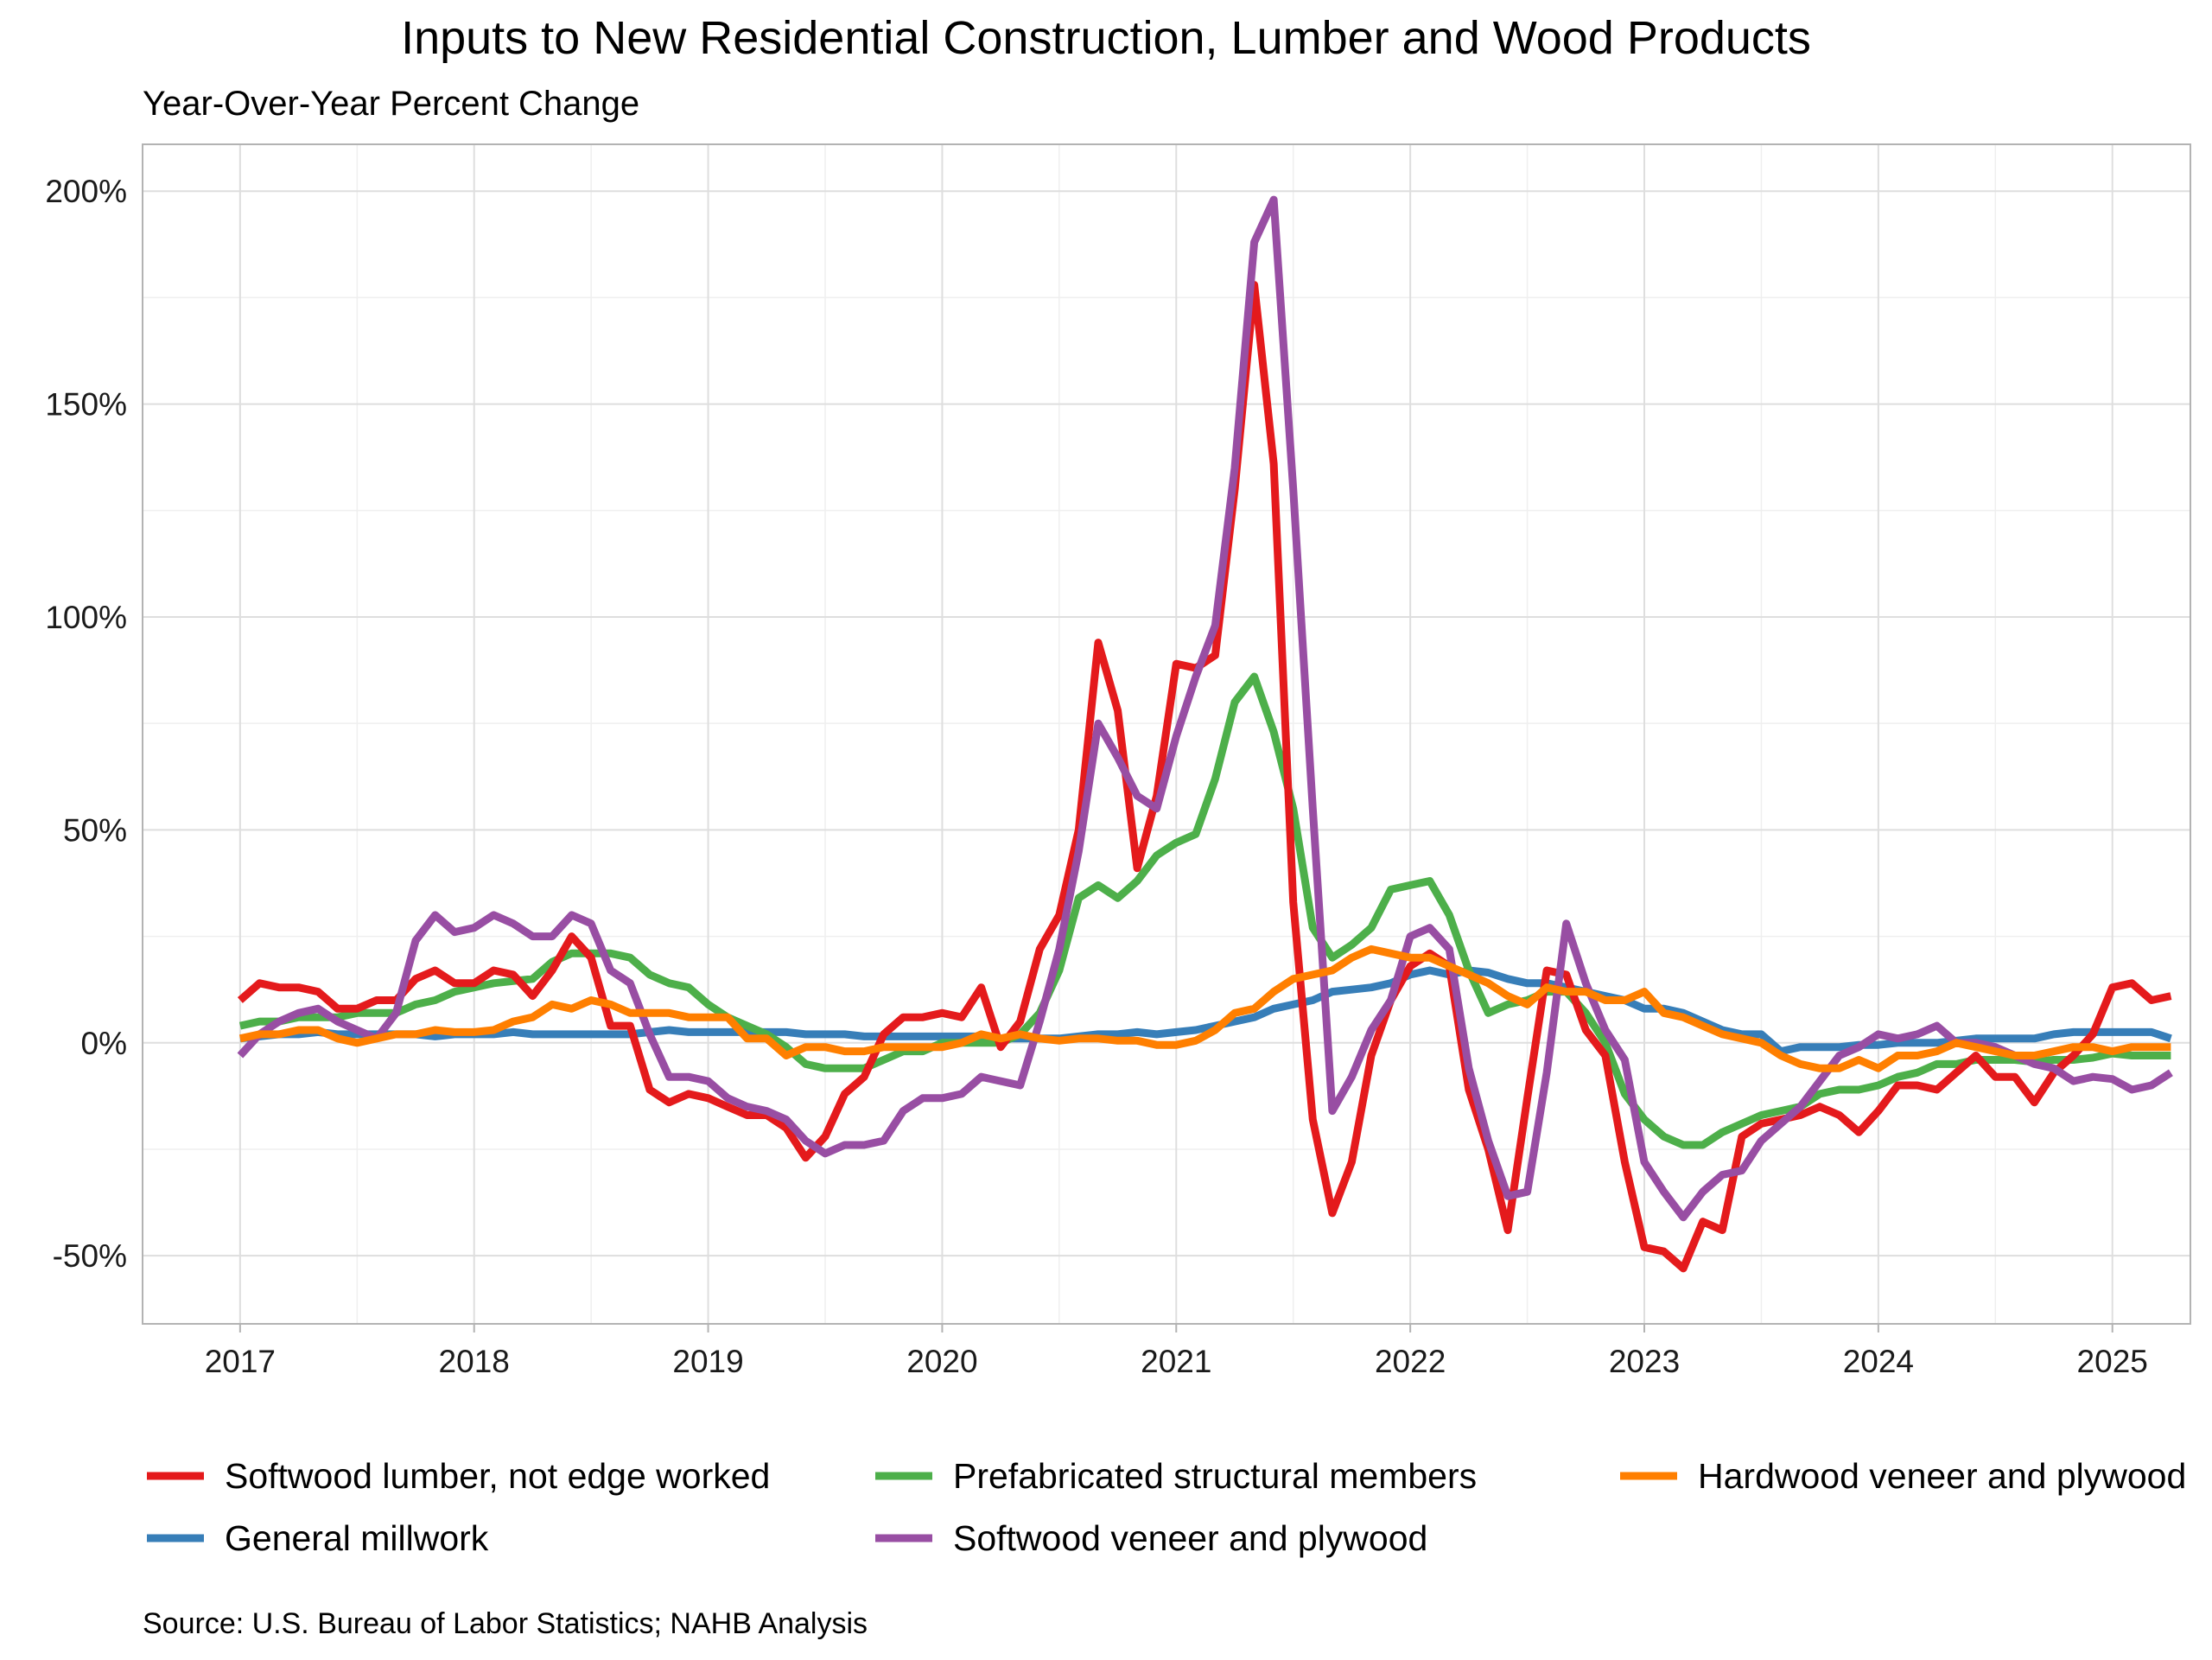 The height and width of the screenshot is (1660, 2212). What do you see at coordinates (1190, 1538) in the screenshot?
I see `legend-label: Softwood veneer and plywood` at bounding box center [1190, 1538].